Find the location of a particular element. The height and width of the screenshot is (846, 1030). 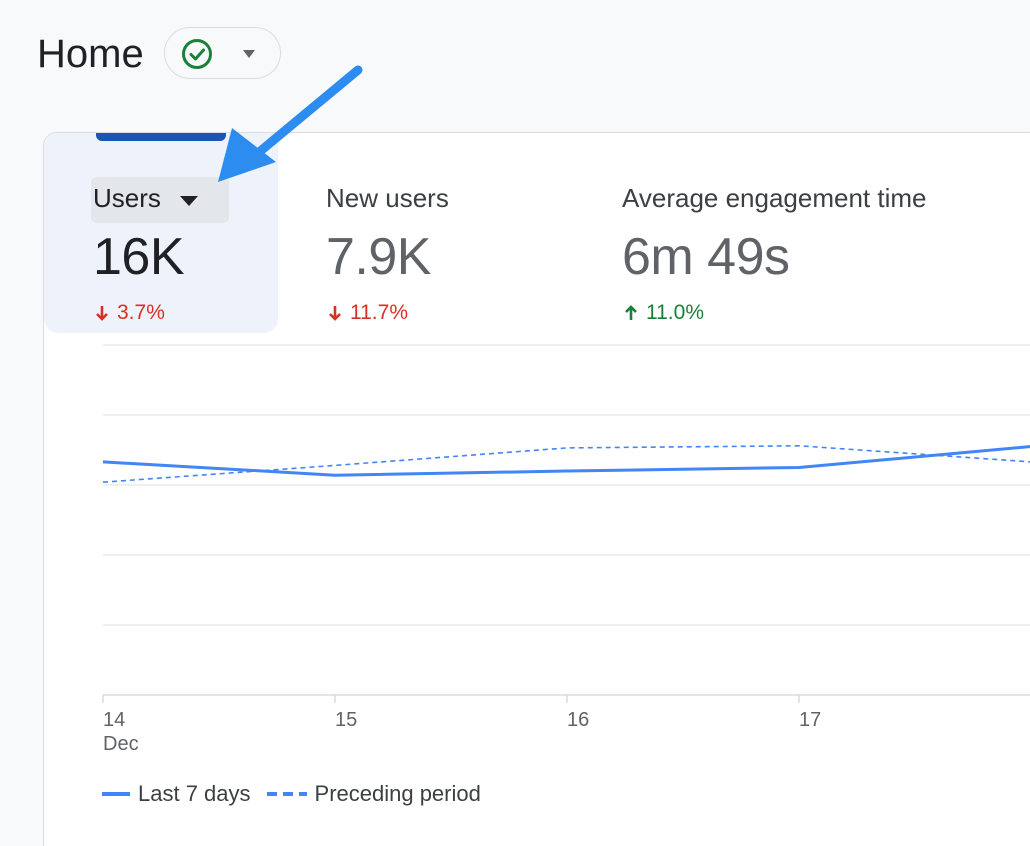

metric-label-users: Users is located at coordinates (127, 198).